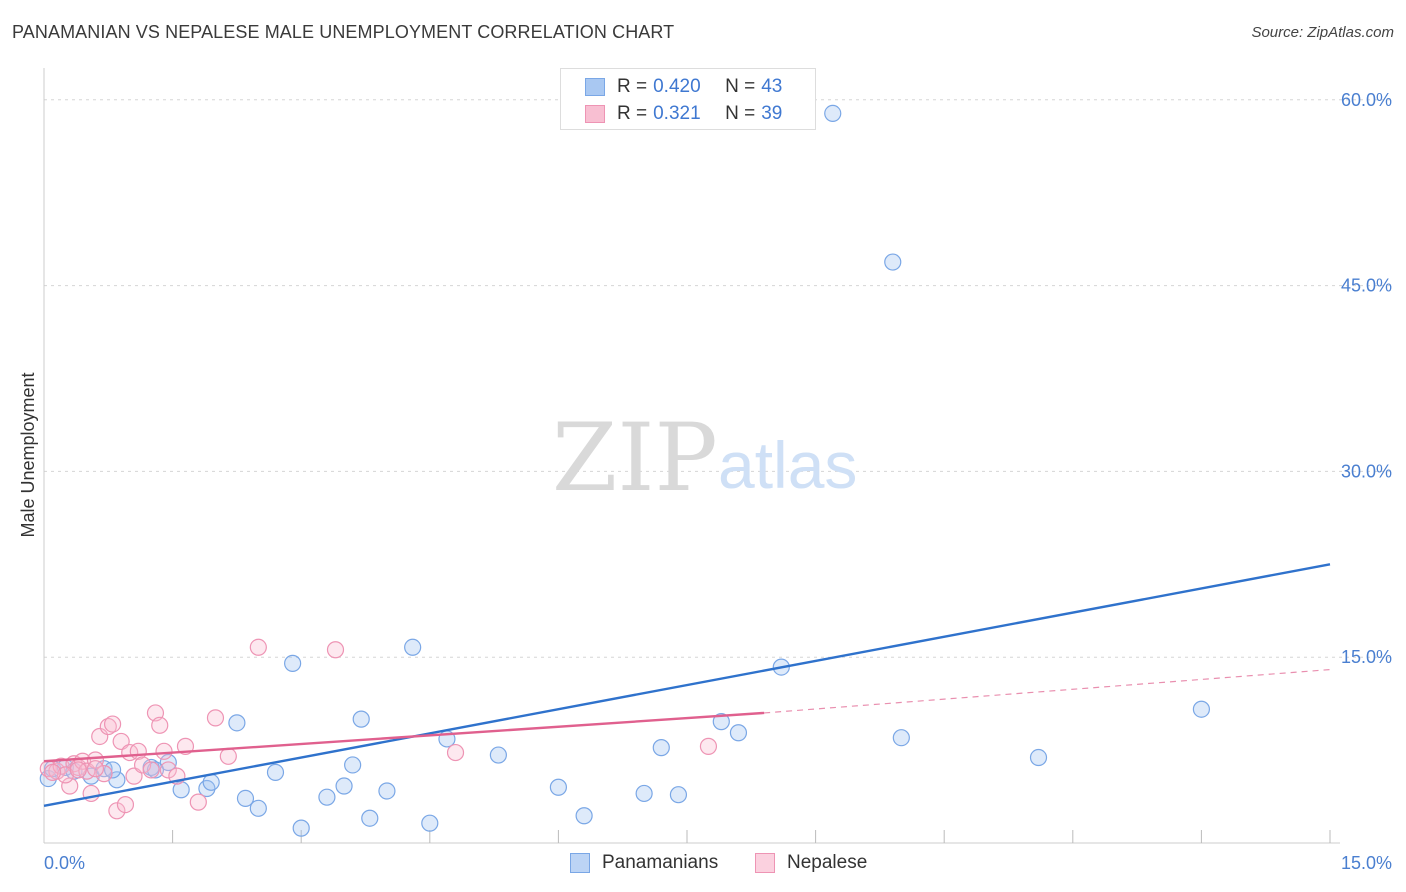  What do you see at coordinates (677, 113) in the screenshot?
I see `r-value: 0.321` at bounding box center [677, 113].